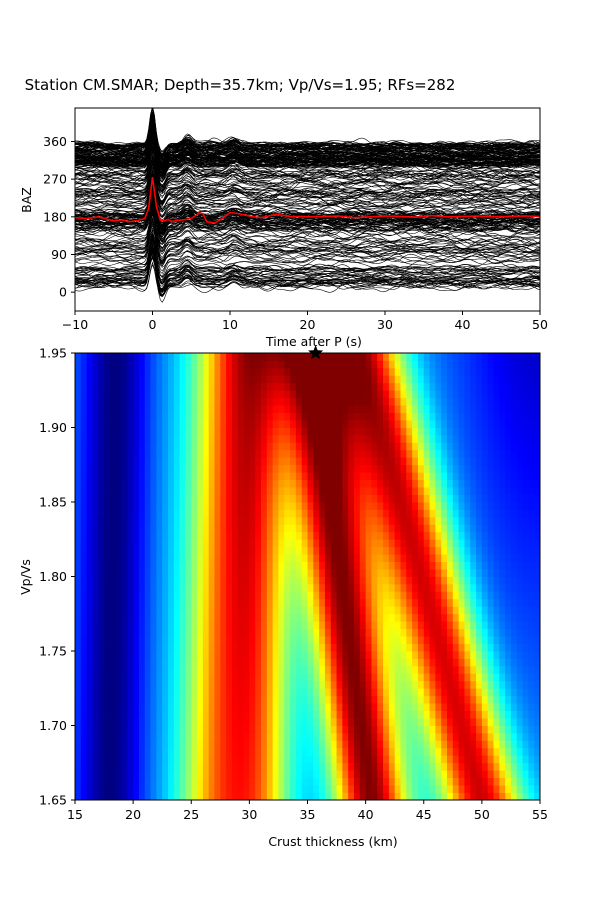  Describe the element at coordinates (313, 341) in the screenshot. I see `rf-x-axis-label: Time after P (s)` at that location.